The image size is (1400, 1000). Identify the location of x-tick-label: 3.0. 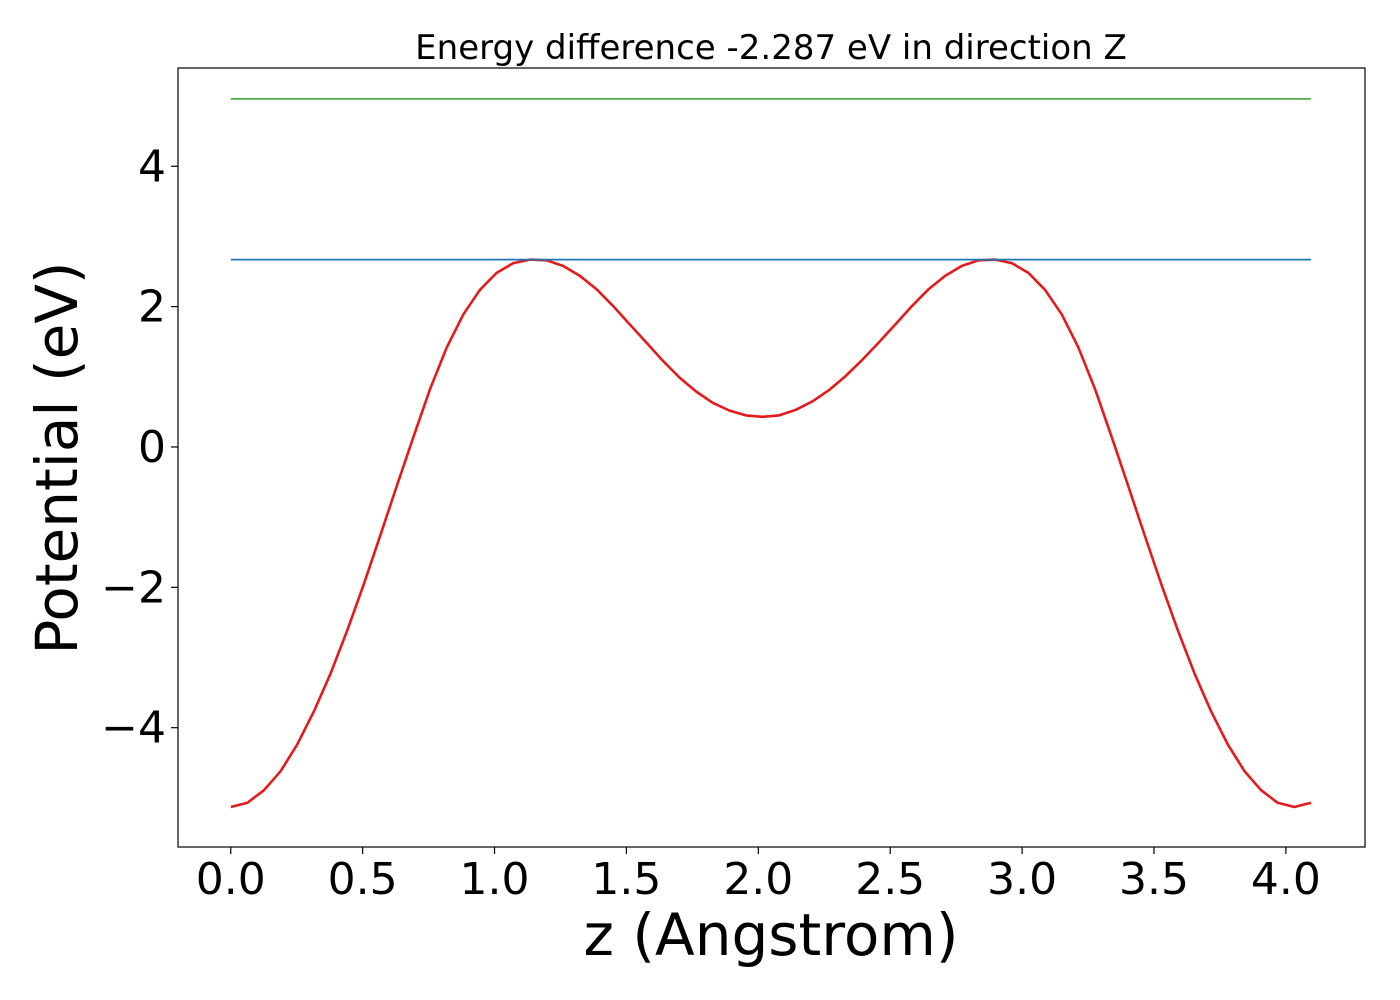
(1022, 879).